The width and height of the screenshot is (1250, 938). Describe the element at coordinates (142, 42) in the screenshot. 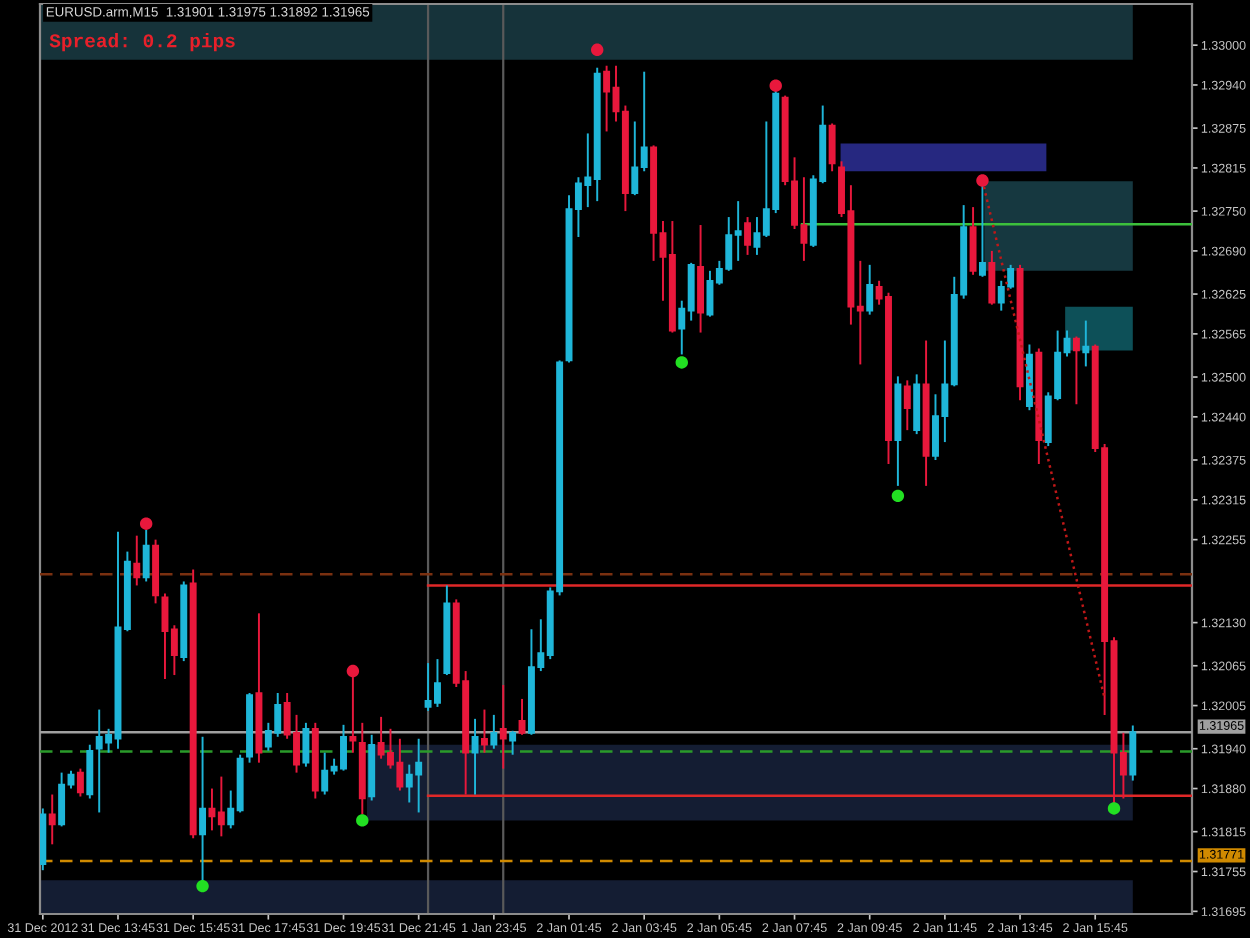

I see `annotation: Spread: 0.2 pips` at that location.